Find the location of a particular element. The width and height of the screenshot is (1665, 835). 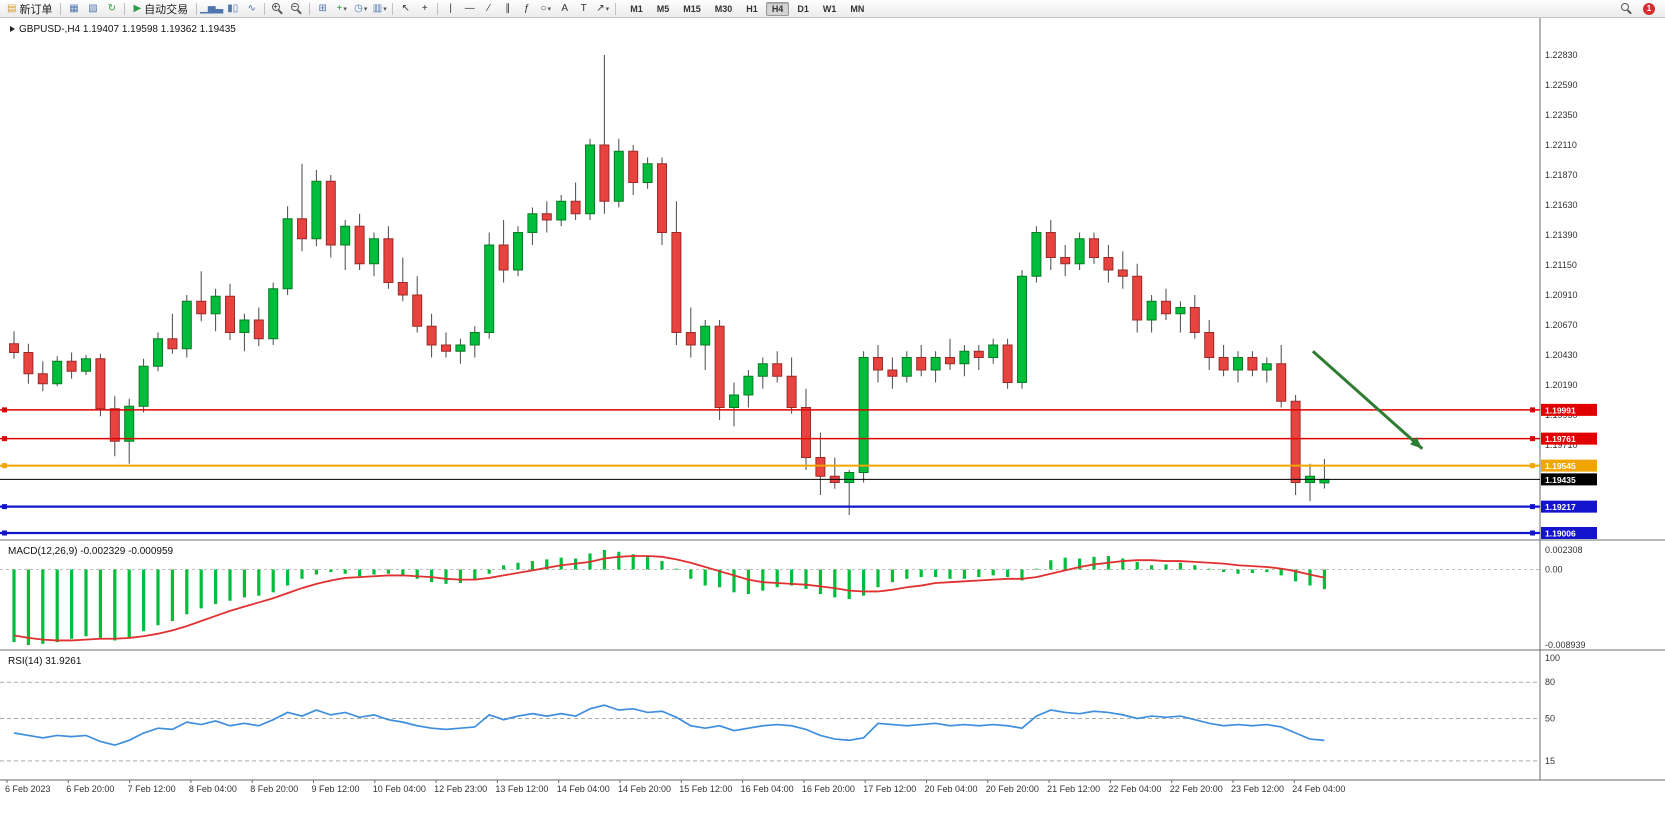

notification-badge: 1 is located at coordinates (1649, 8).